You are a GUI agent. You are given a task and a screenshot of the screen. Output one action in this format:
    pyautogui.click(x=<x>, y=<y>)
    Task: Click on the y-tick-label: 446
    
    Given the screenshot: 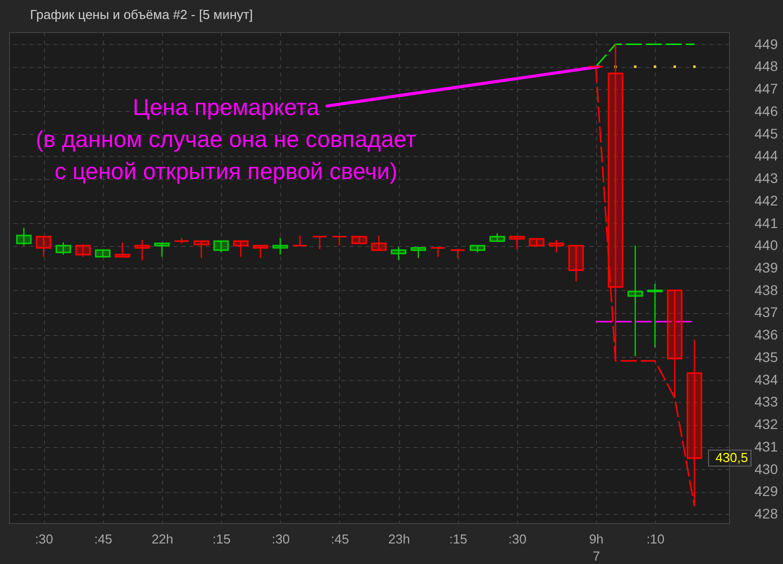 What is the action you would take?
    pyautogui.click(x=766, y=110)
    